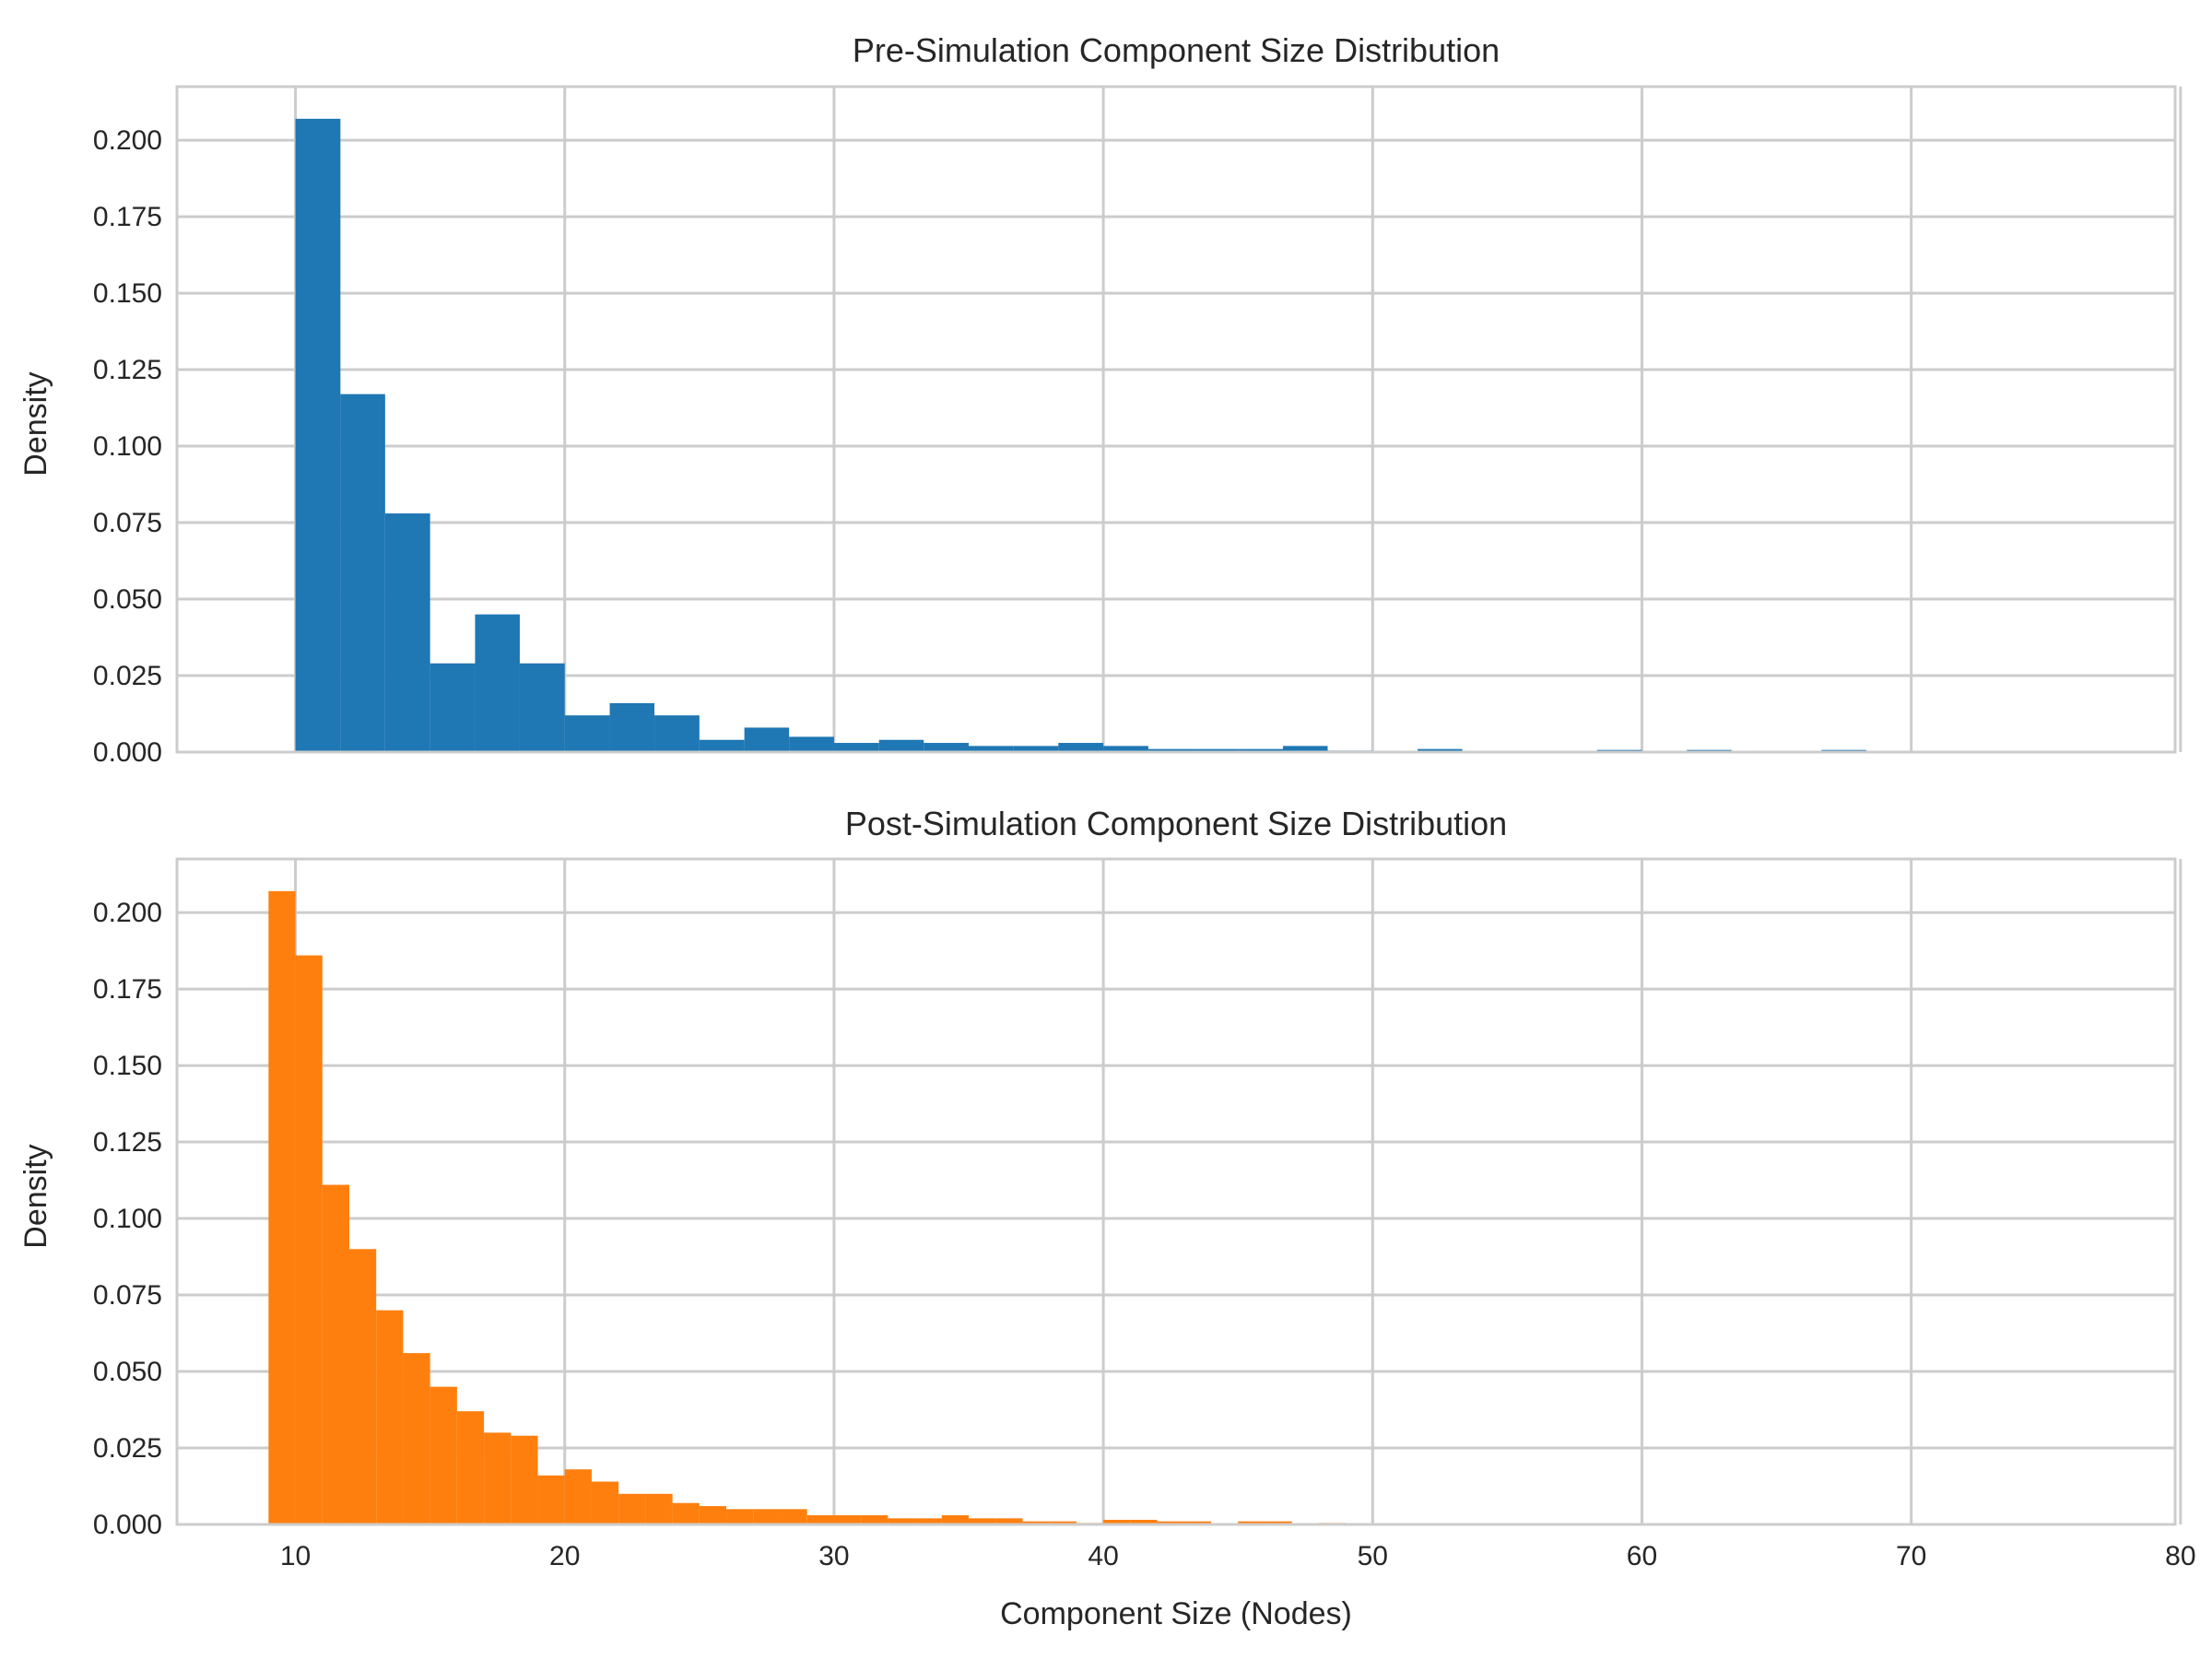 This screenshot has height=1659, width=2212. I want to click on post-ytick-label: 0.050, so click(127, 1372).